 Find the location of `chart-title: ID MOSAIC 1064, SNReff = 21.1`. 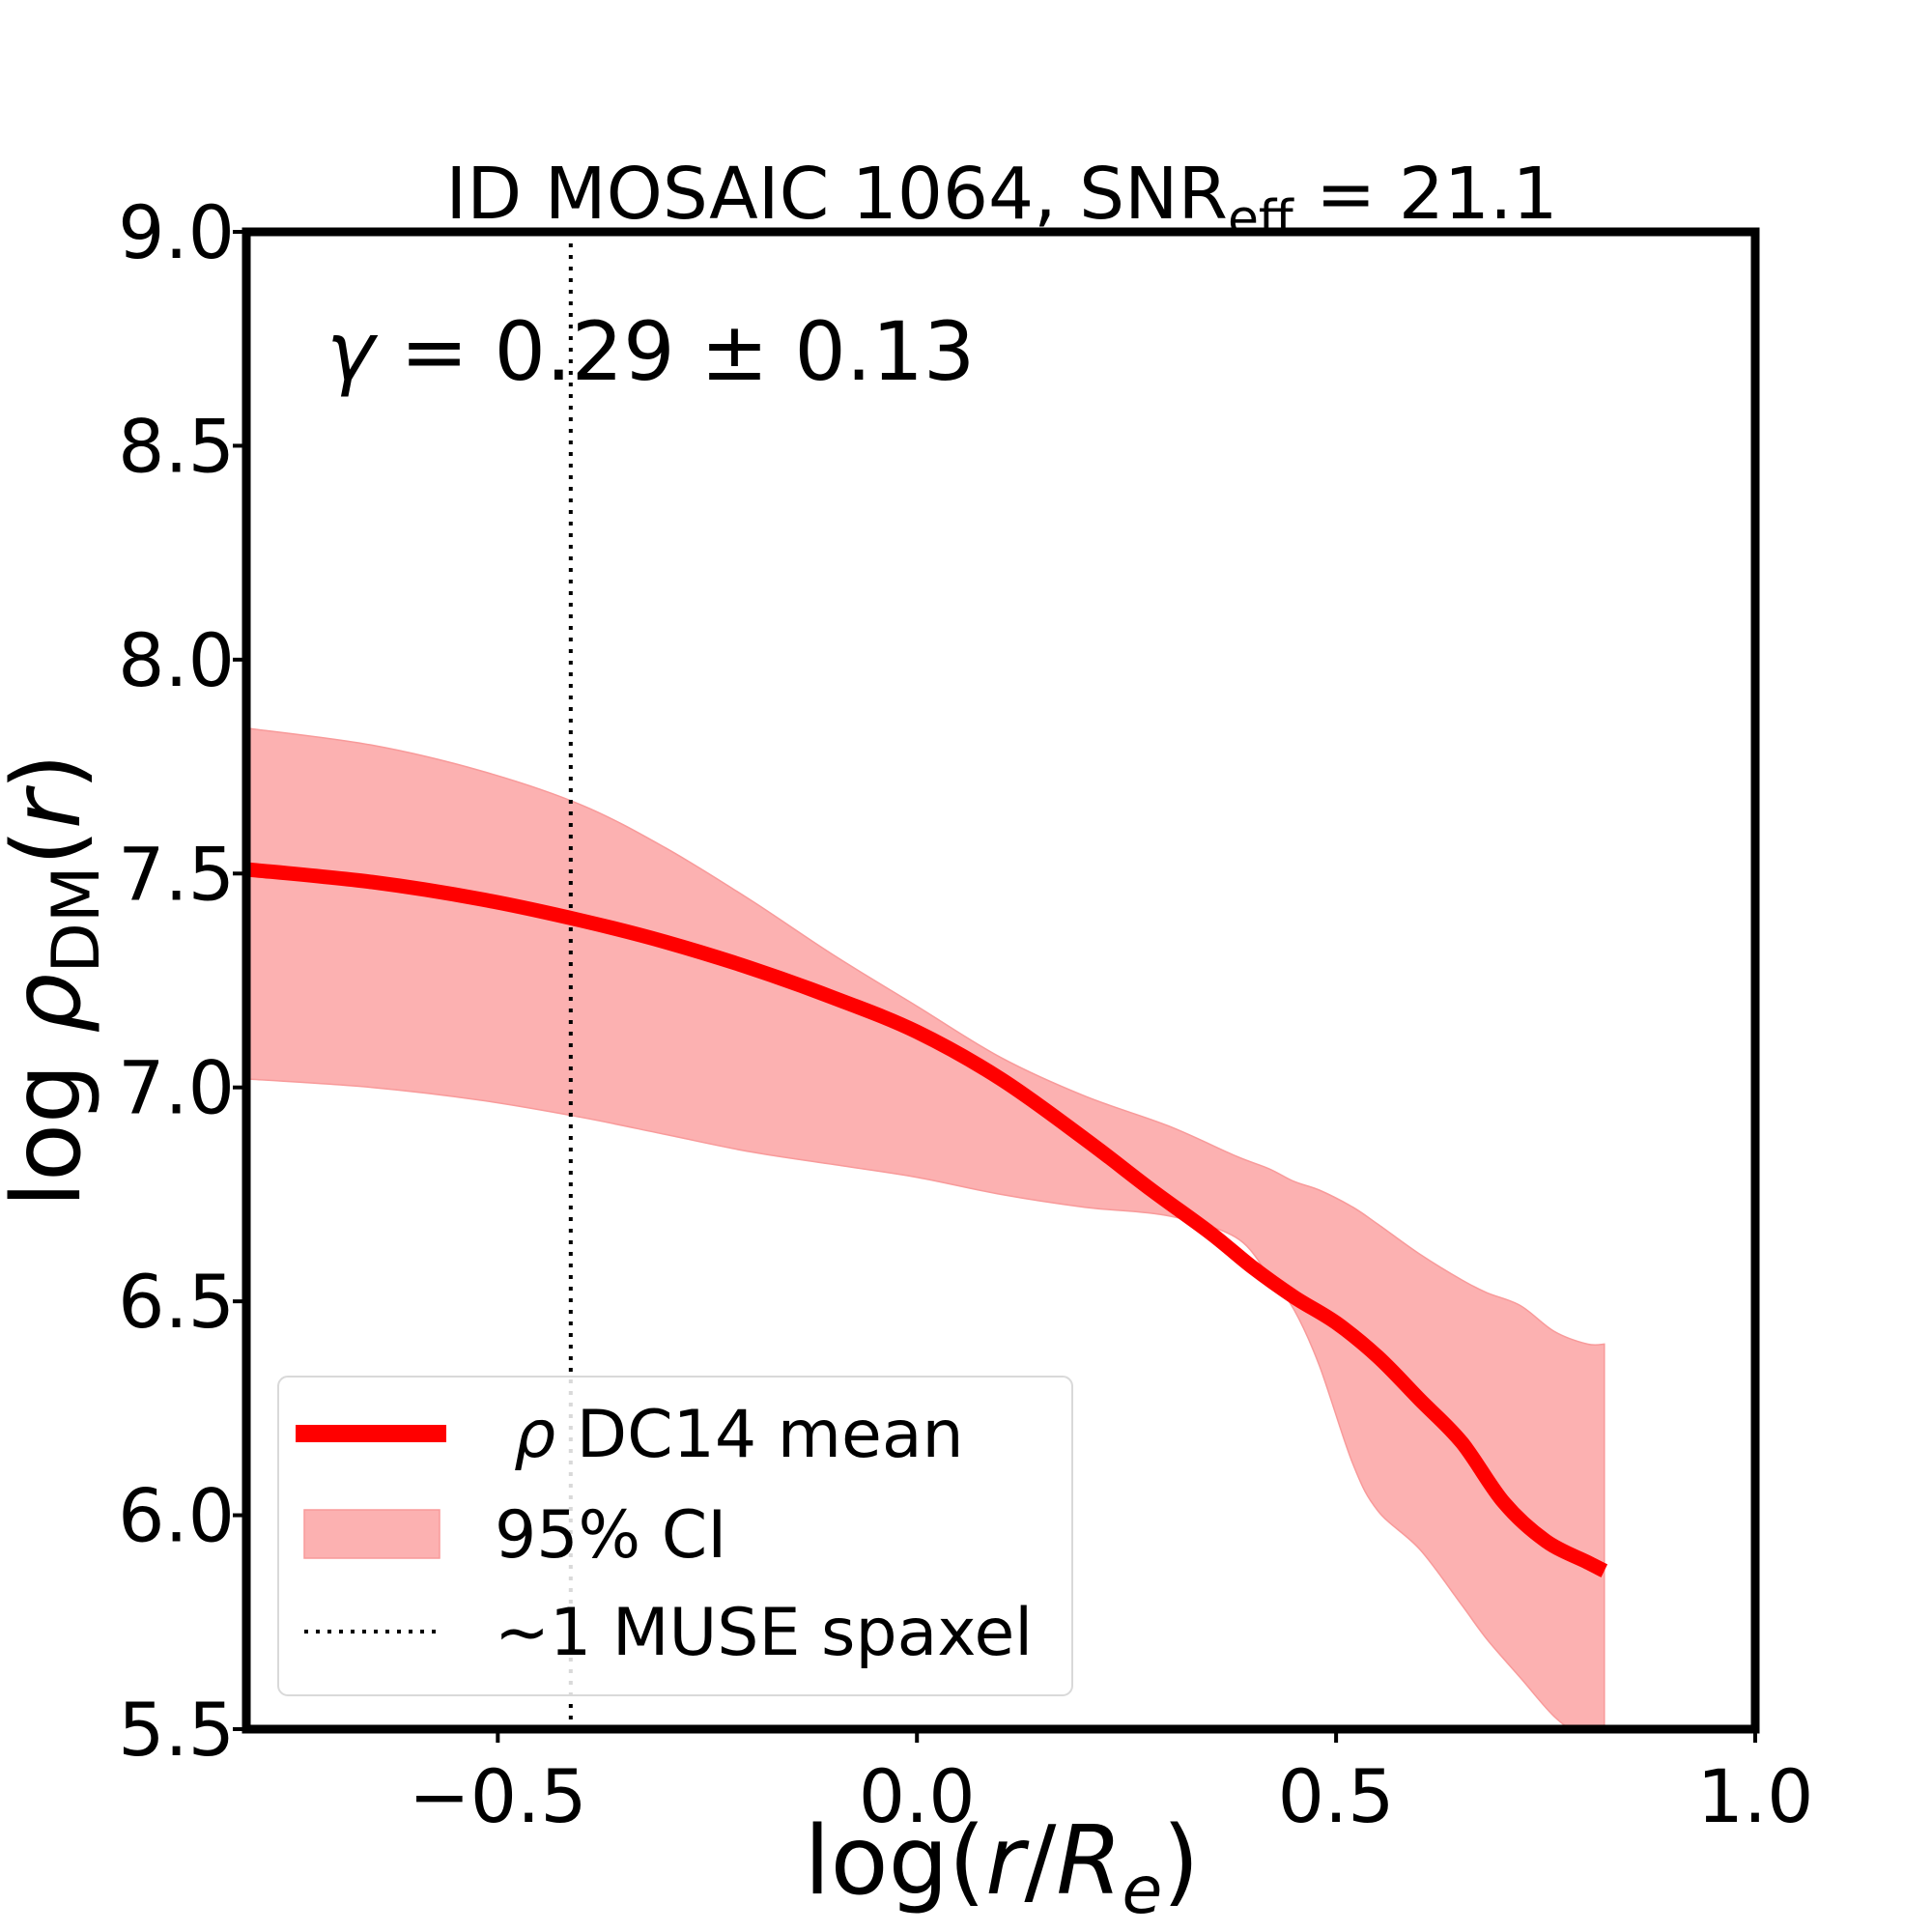

chart-title: ID MOSAIC 1064, SNReff = 21.1 is located at coordinates (1001, 200).